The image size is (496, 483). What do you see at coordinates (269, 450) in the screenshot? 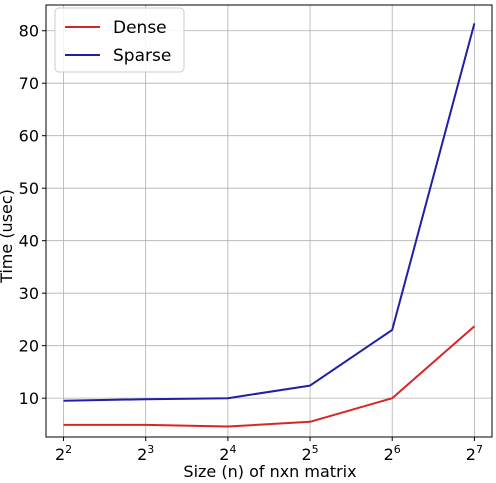
I see `x-axis-ticks: 22 23 24 25 26 27` at bounding box center [269, 450].